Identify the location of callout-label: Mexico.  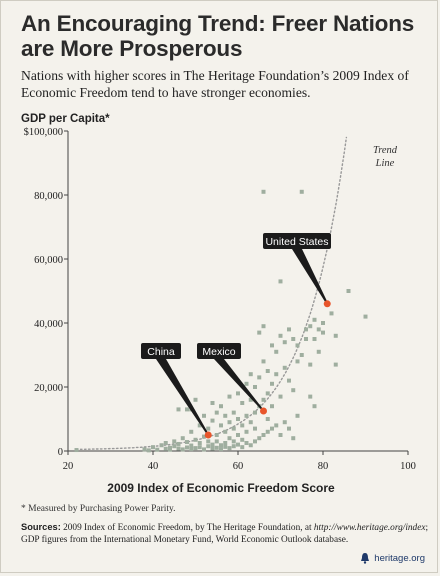
(218, 352).